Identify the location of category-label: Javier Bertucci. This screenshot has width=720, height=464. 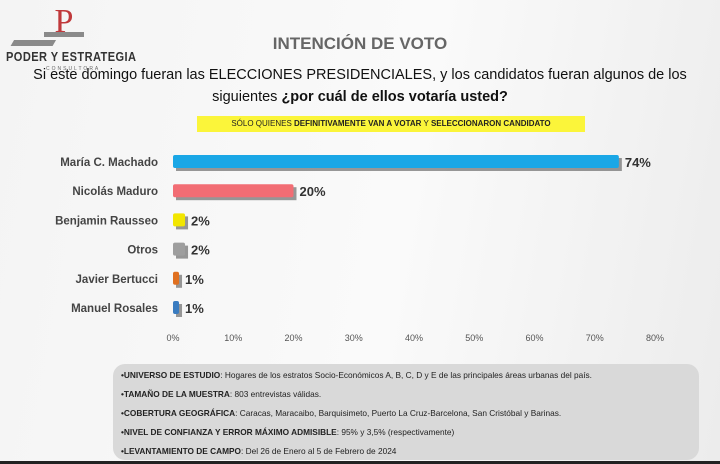
(117, 280).